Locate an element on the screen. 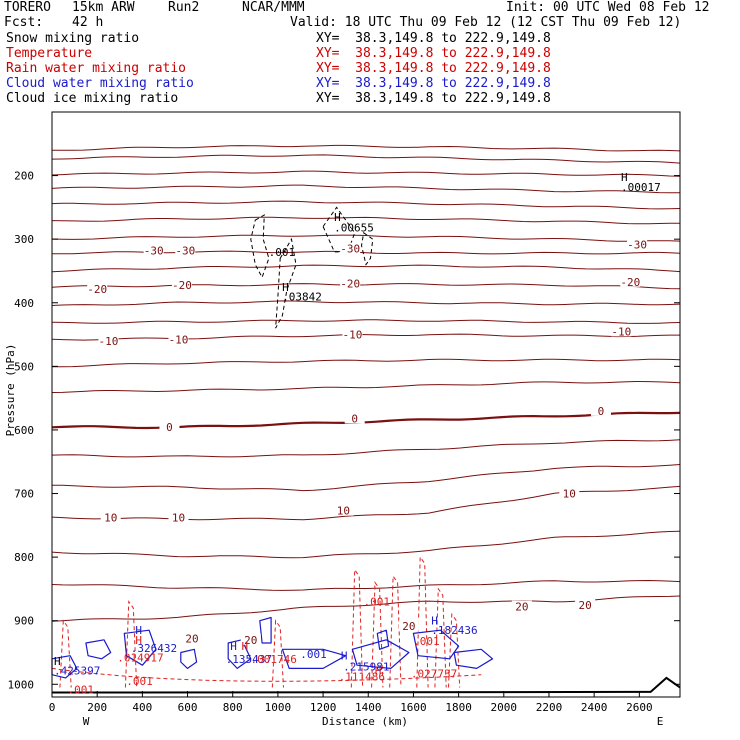 The height and width of the screenshot is (740, 740). x-tick-label: 600 is located at coordinates (188, 707).